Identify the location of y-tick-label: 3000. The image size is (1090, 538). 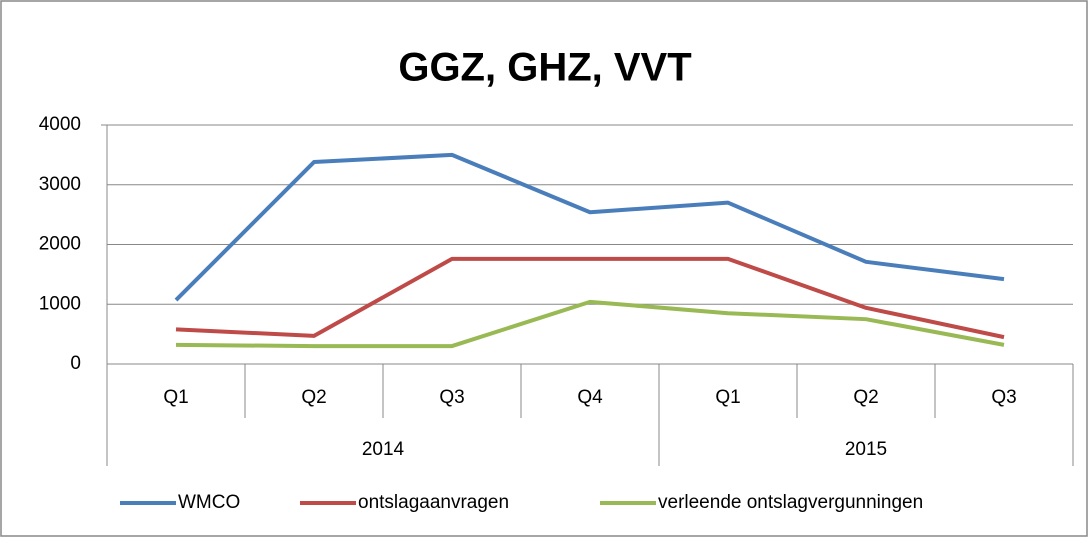
(60, 184).